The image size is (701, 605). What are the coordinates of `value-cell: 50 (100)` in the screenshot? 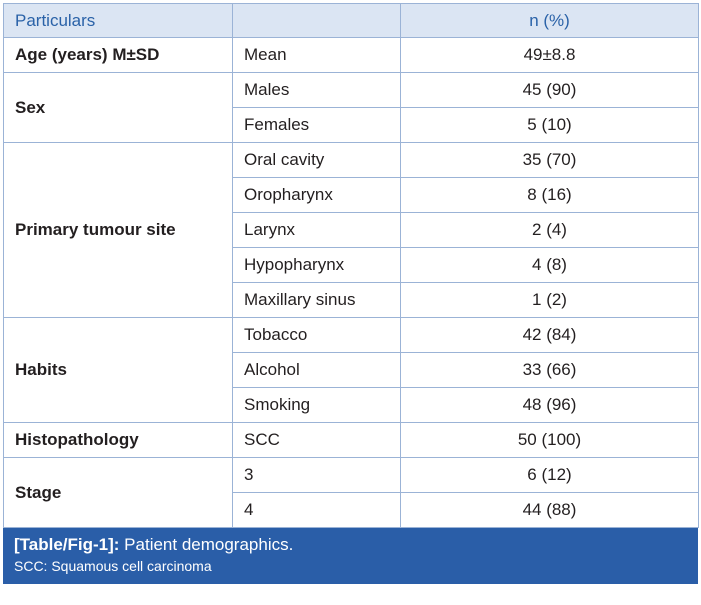 It's located at (549, 440).